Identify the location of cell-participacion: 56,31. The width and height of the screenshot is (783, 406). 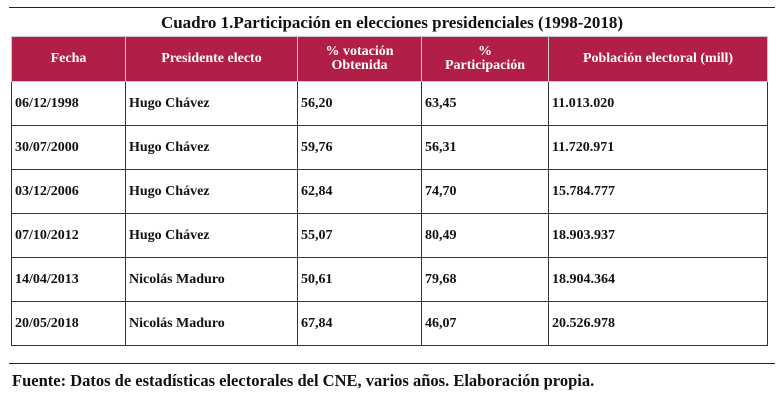
(485, 147).